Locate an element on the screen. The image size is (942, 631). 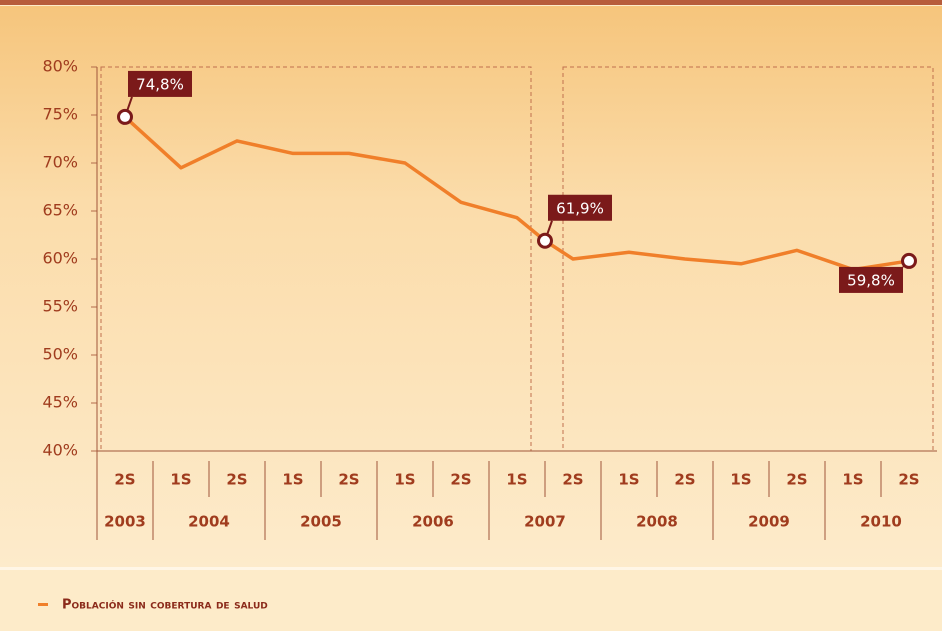
y-tick-label: 40% is located at coordinates (60, 450).